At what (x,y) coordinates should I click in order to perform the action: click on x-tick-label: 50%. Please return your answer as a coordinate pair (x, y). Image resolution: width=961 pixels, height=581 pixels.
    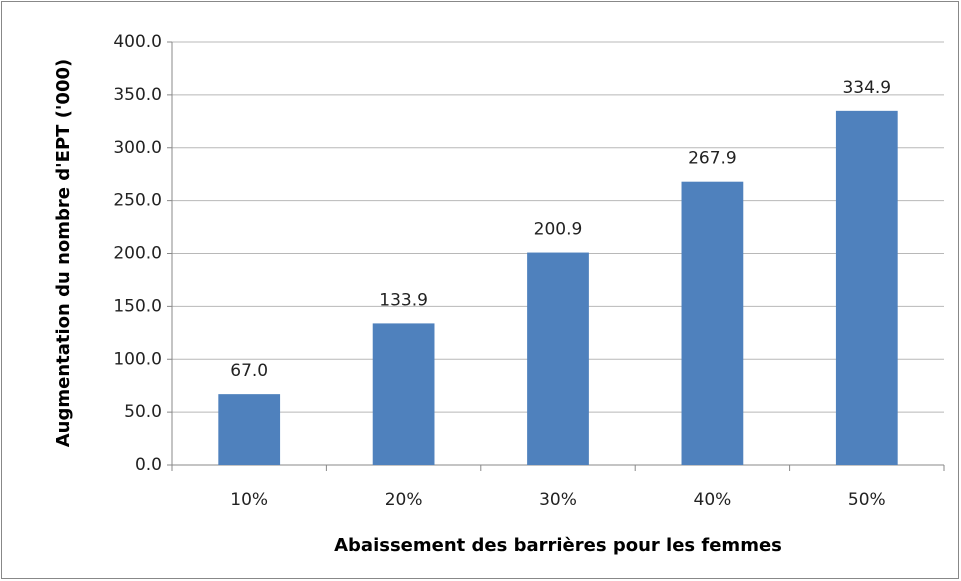
    Looking at the image, I should click on (867, 500).